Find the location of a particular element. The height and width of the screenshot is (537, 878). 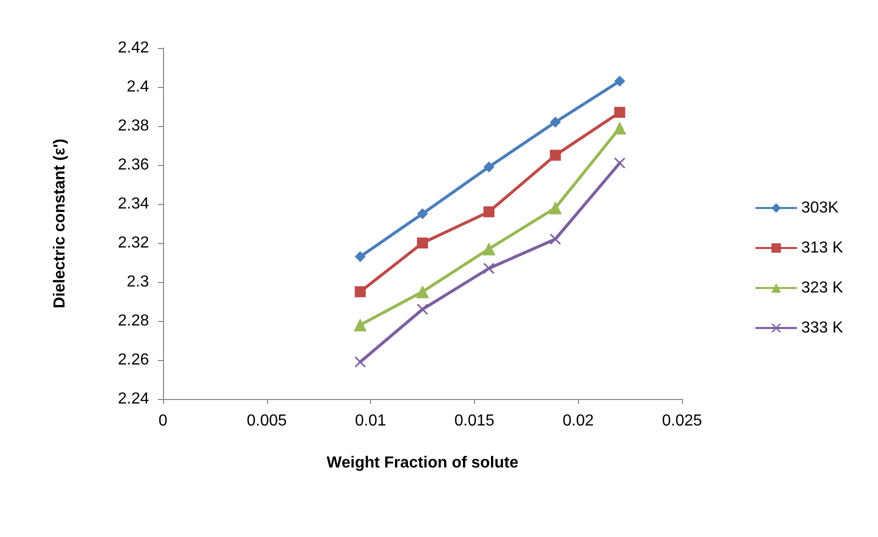

x-tick-label: 0.015 is located at coordinates (474, 421).